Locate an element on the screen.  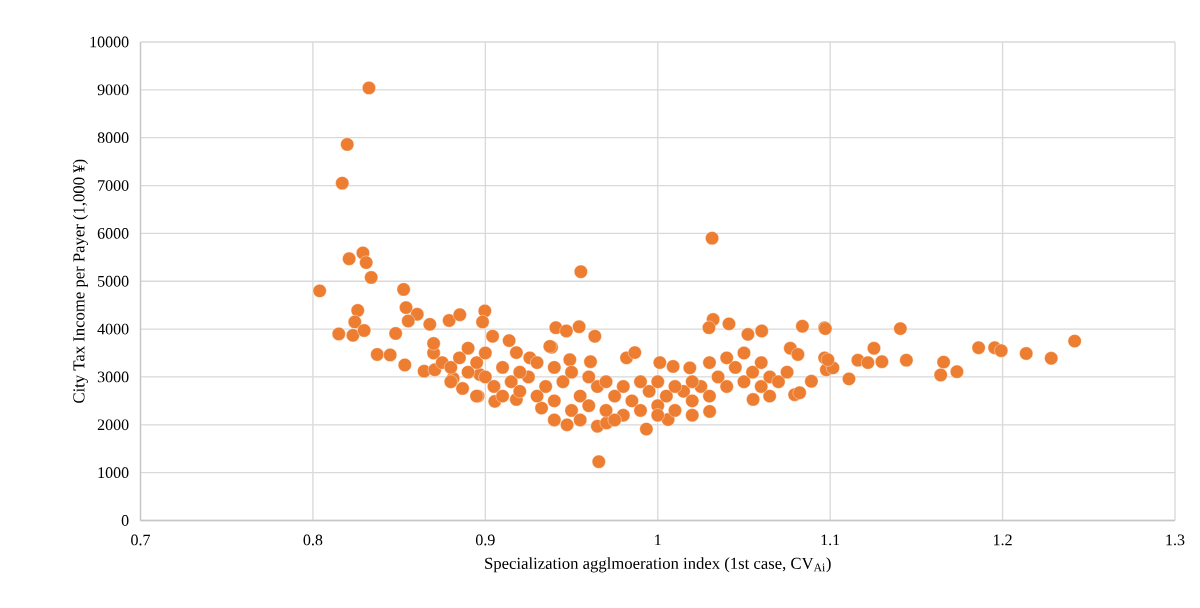
x-tick-label: 0.8 is located at coordinates (313, 540).